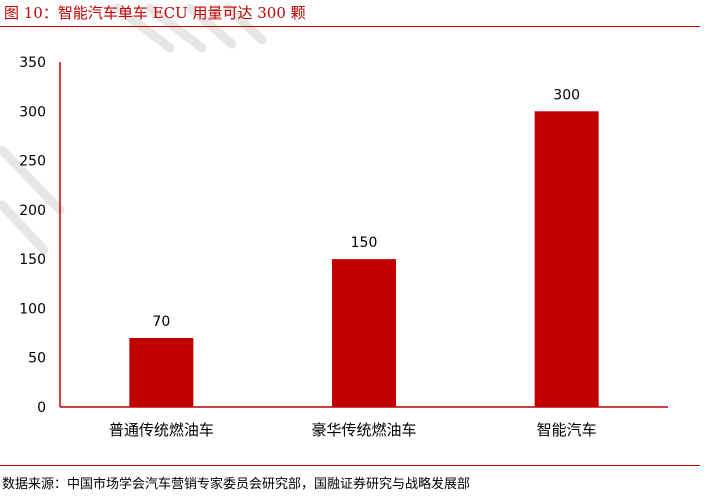  What do you see at coordinates (161, 430) in the screenshot?
I see `category-label: 普通传统燃油车` at bounding box center [161, 430].